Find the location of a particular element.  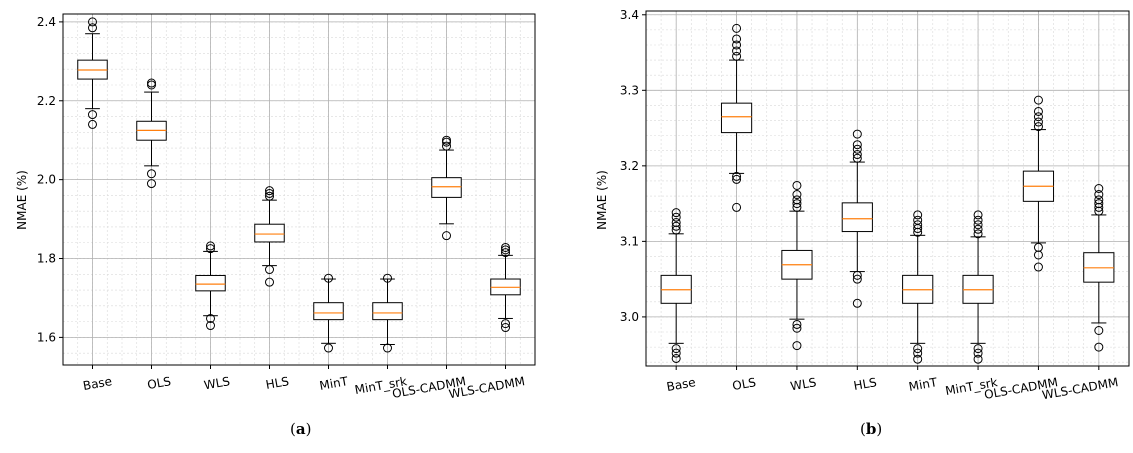

caption-a: (a) is located at coordinates (300, 429).